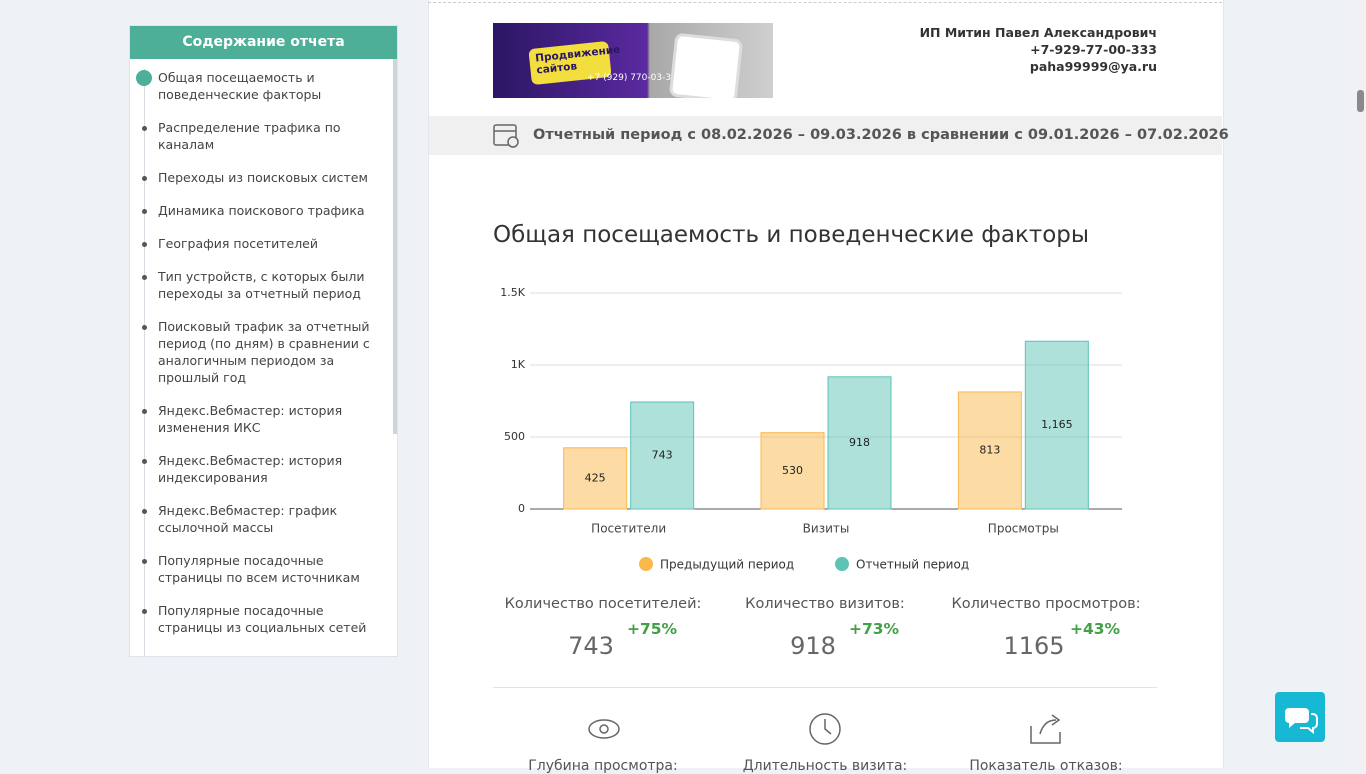  What do you see at coordinates (1093, 49) in the screenshot?
I see `contact-phone: +7-929-77-00-333` at bounding box center [1093, 49].